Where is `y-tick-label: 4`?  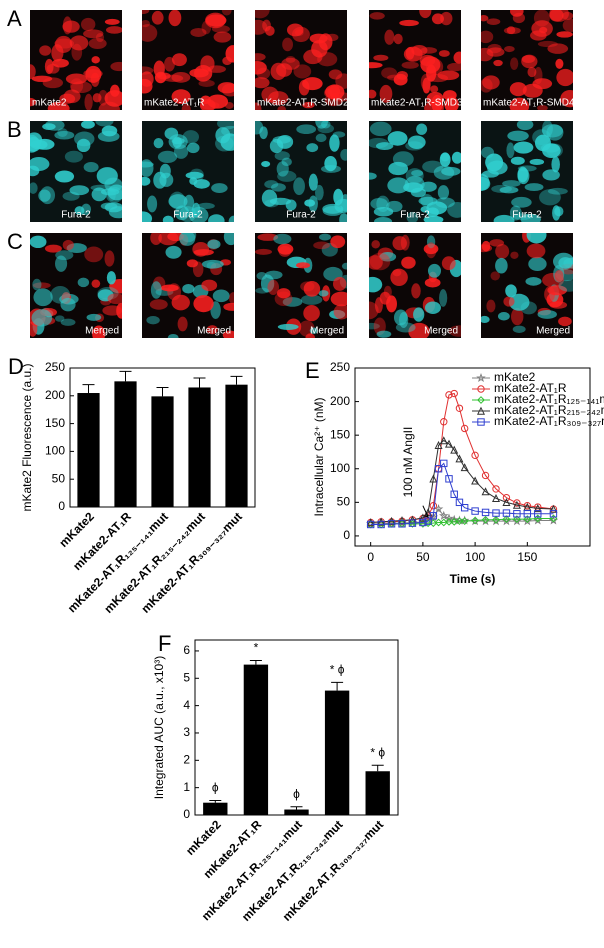 y-tick-label: 4 is located at coordinates (186, 705).